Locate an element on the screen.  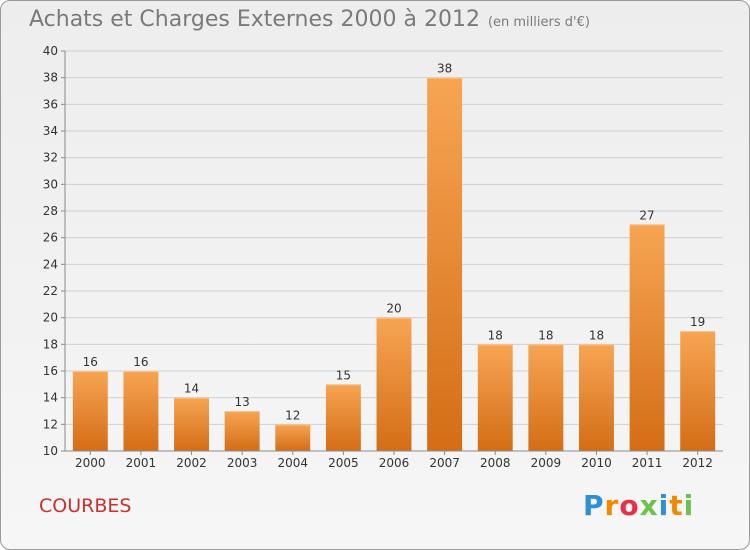
value-label-2001: 16 is located at coordinates (140, 362).